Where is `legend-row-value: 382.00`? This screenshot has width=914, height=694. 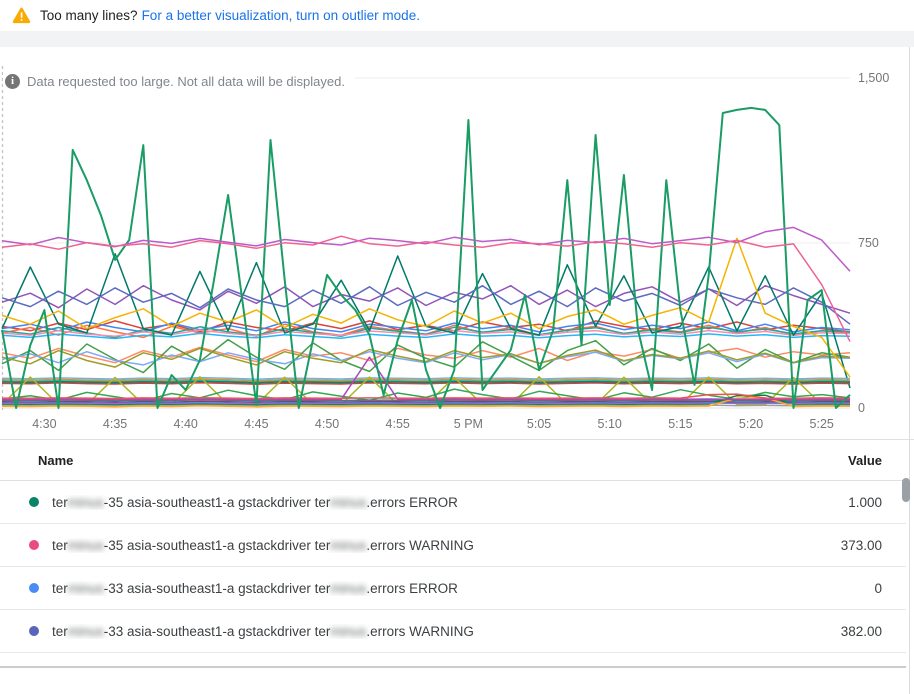
legend-row-value: 382.00 is located at coordinates (861, 631).